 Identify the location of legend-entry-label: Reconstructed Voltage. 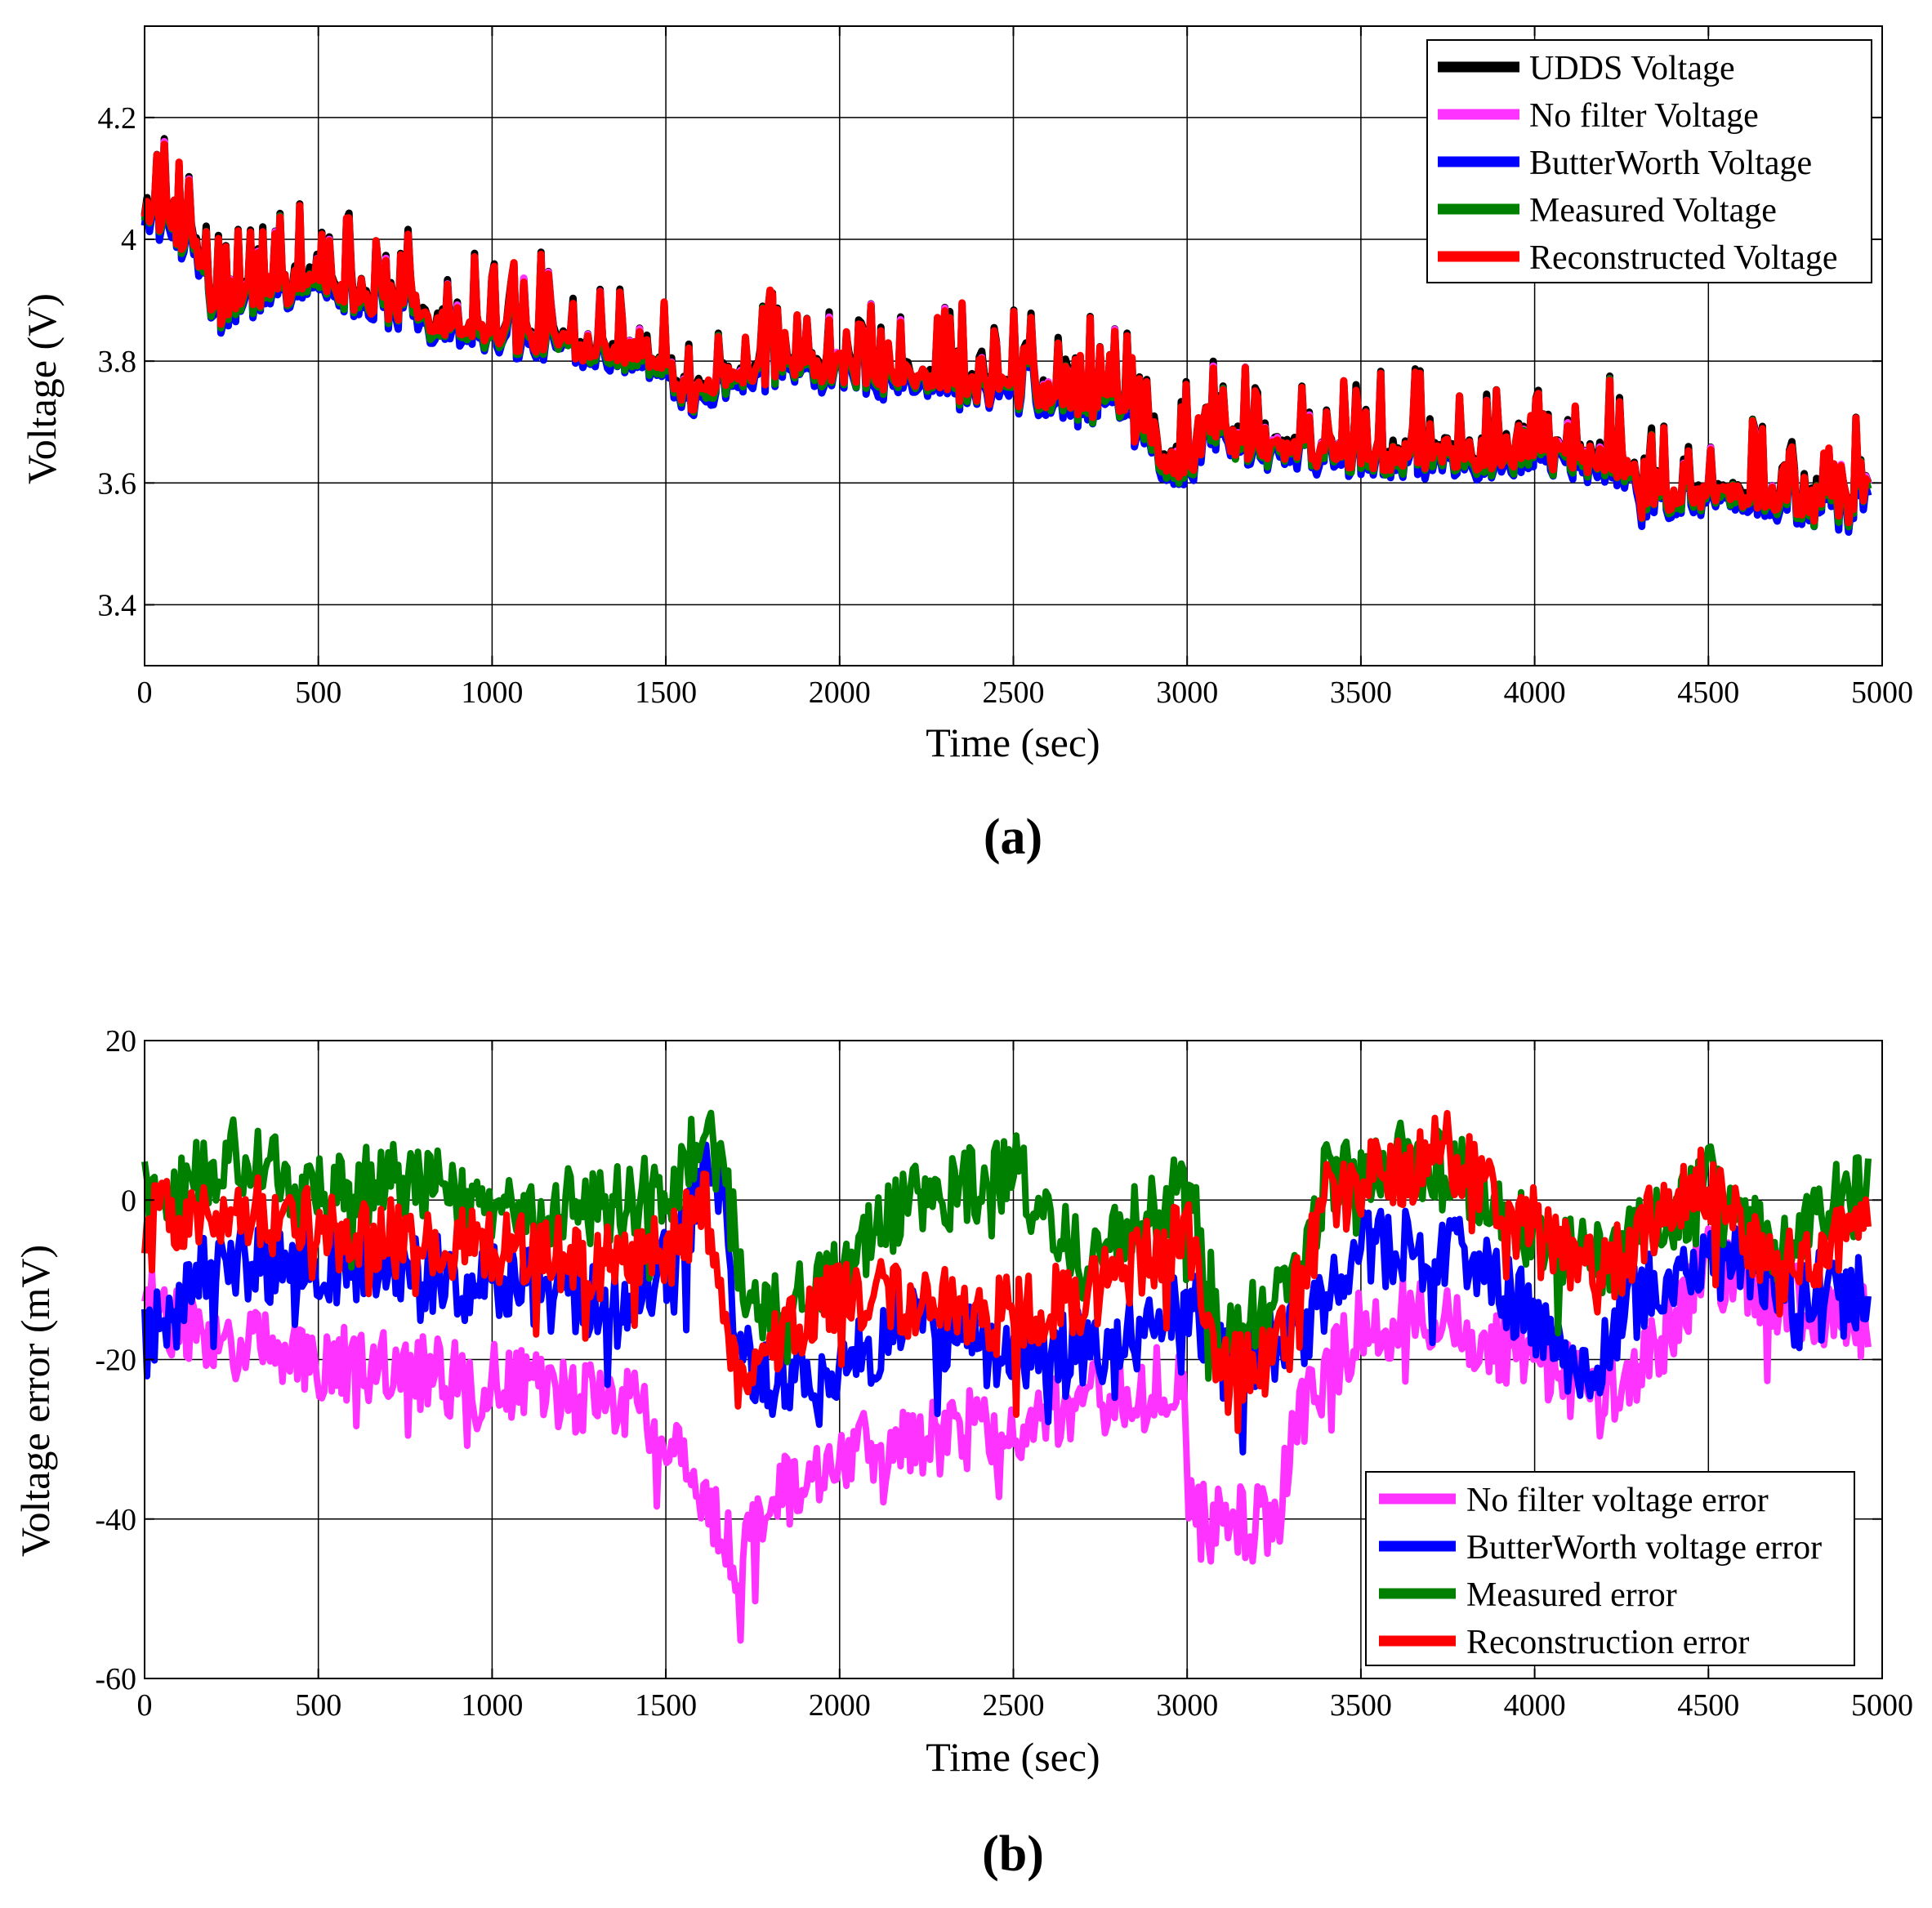
(1684, 258).